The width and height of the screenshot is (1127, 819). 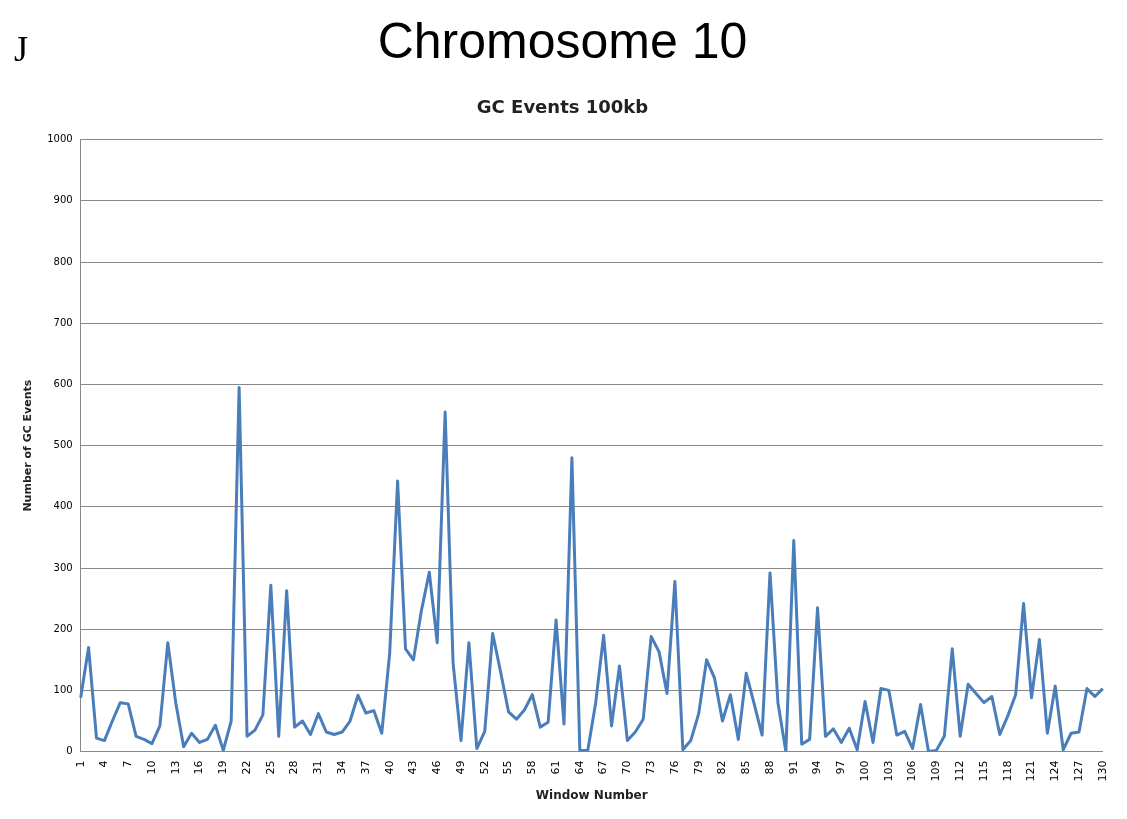 I want to click on x-tick-label: 19, so click(x=223, y=767).